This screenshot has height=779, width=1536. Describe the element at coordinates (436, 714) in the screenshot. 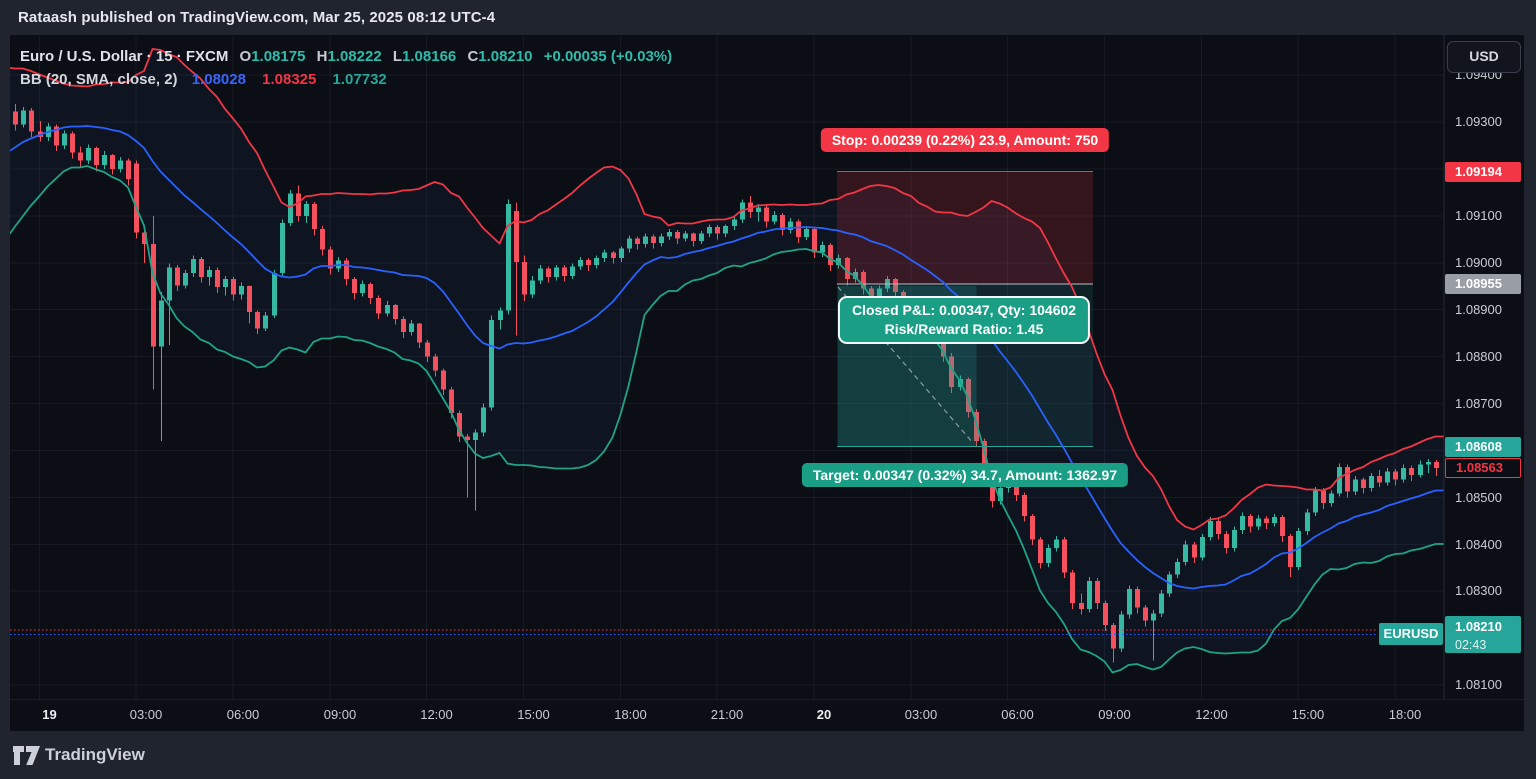

I see `time-axis-label: 12:00` at that location.